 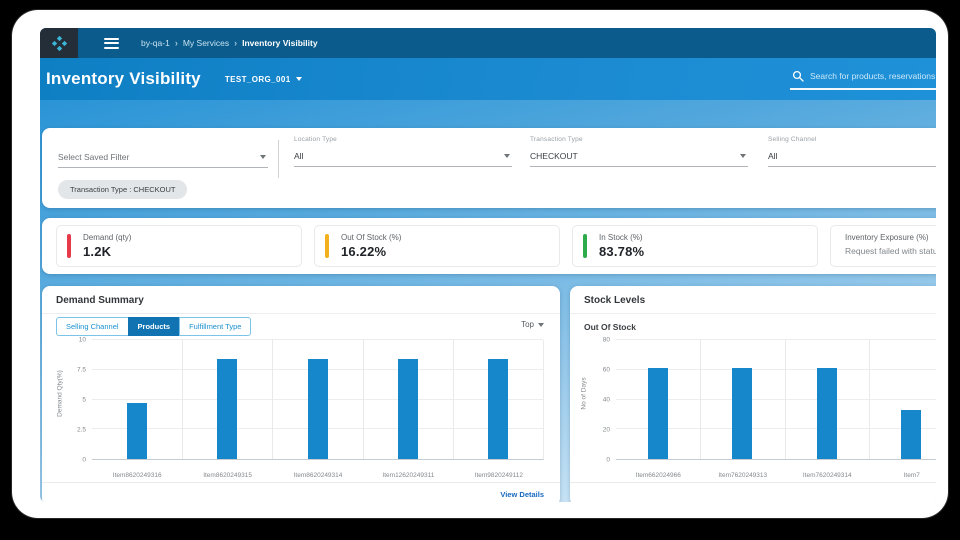 What do you see at coordinates (695, 246) in the screenshot?
I see `kpi-card: In Stock (%) 83.78%` at bounding box center [695, 246].